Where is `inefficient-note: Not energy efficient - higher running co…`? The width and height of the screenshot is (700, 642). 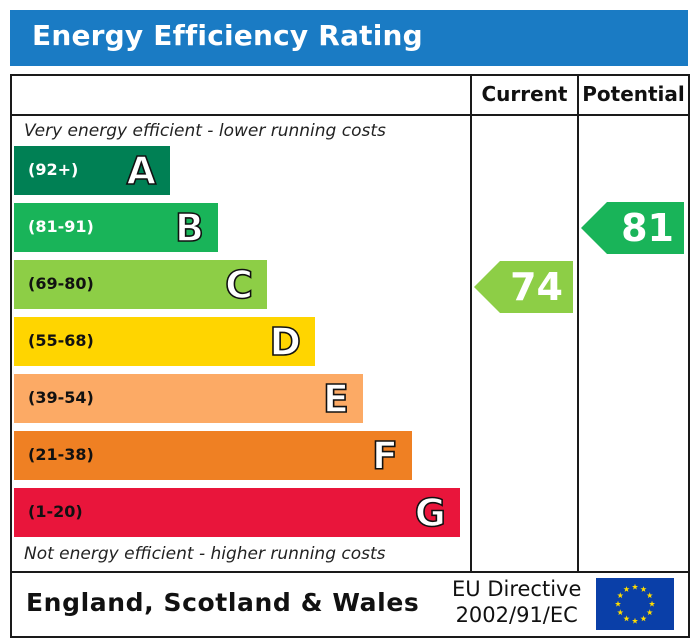
inefficient-note: Not energy efficient - higher running co… is located at coordinates (205, 554).